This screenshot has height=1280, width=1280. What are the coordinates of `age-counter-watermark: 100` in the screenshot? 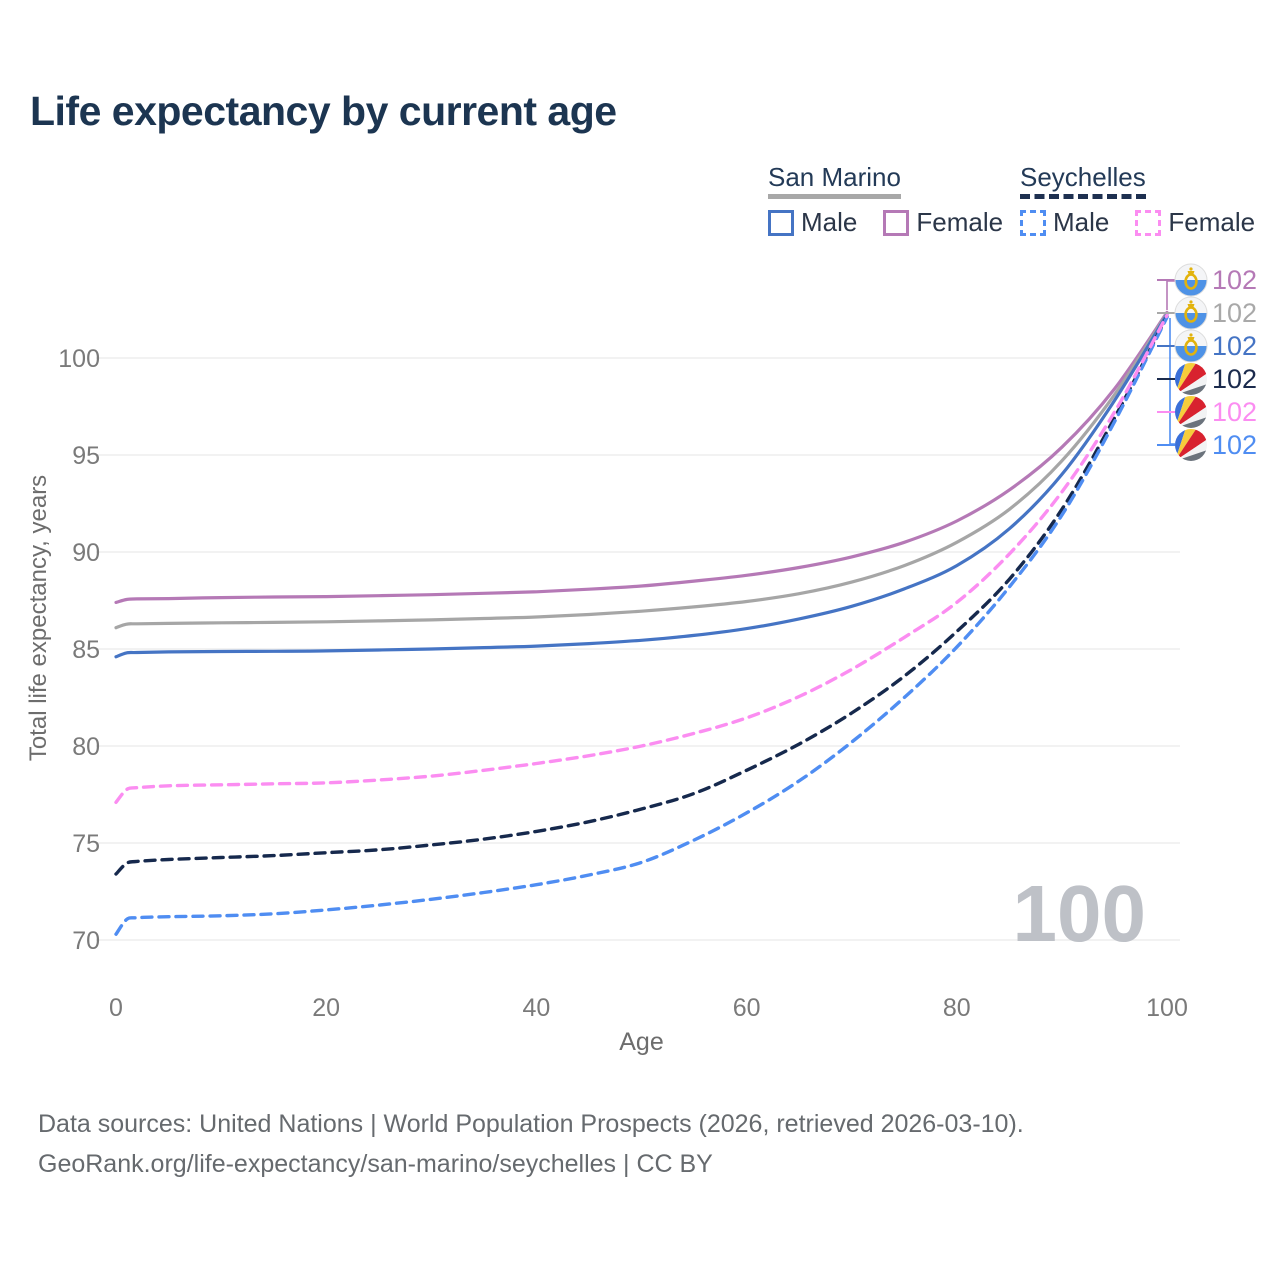 It's located at (1079, 913).